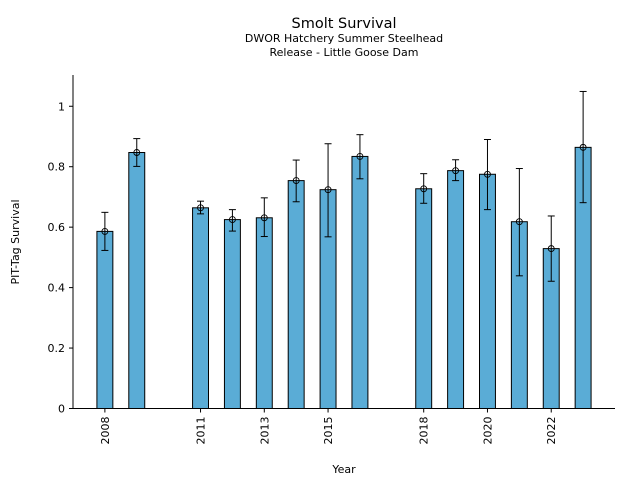 This screenshot has height=480, width=640. Describe the element at coordinates (424, 189) in the screenshot. I see `point-marker-2018` at that location.